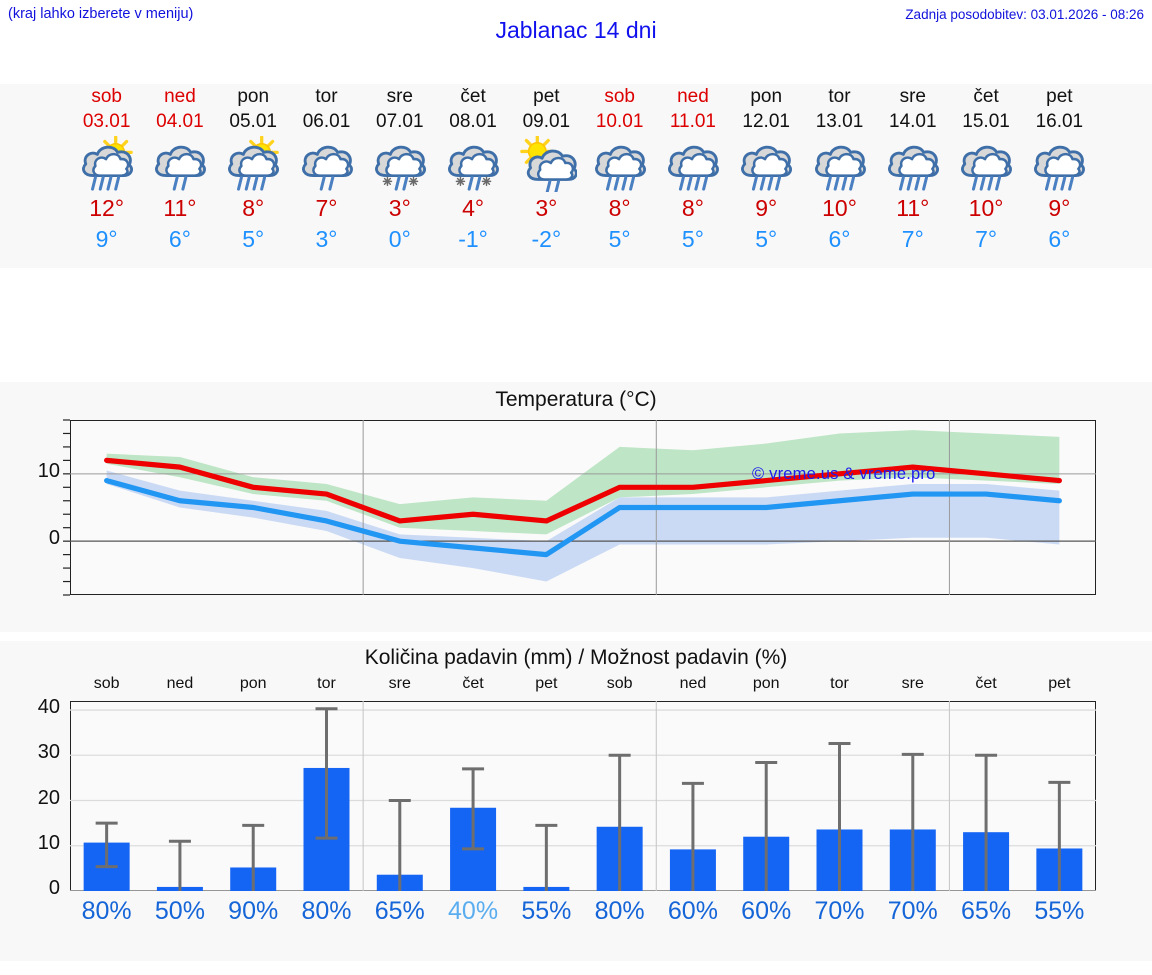  Describe the element at coordinates (54, 888) in the screenshot. I see `precipitation-y-tick-label: 0` at that location.